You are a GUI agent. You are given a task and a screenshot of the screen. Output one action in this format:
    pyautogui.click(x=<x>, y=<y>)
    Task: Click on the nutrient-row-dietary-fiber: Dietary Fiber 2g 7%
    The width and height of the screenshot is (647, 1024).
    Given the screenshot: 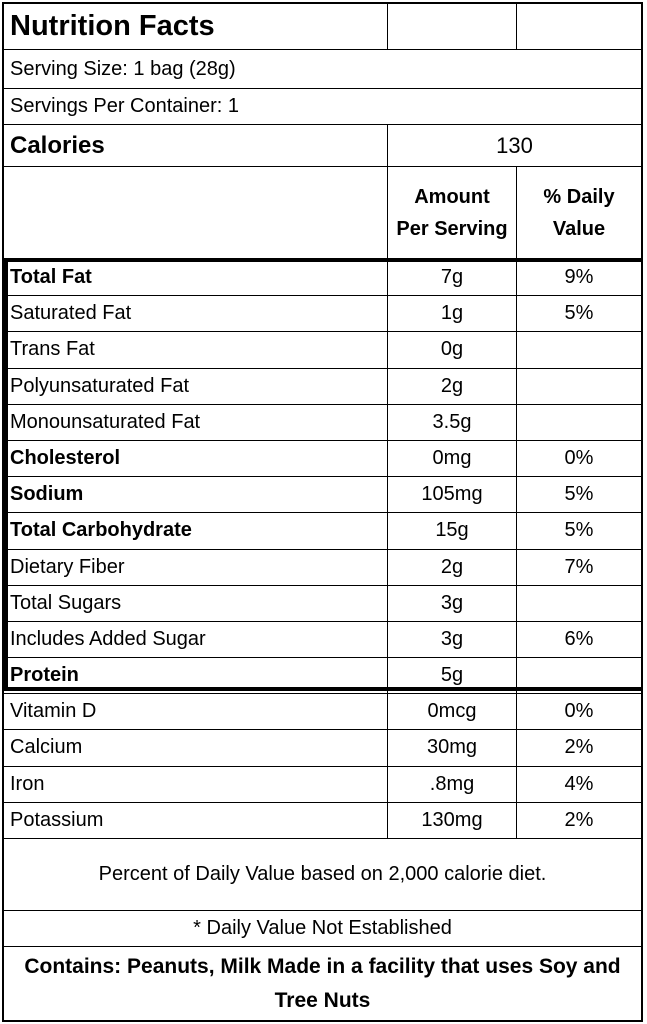 What is the action you would take?
    pyautogui.click(x=322, y=567)
    